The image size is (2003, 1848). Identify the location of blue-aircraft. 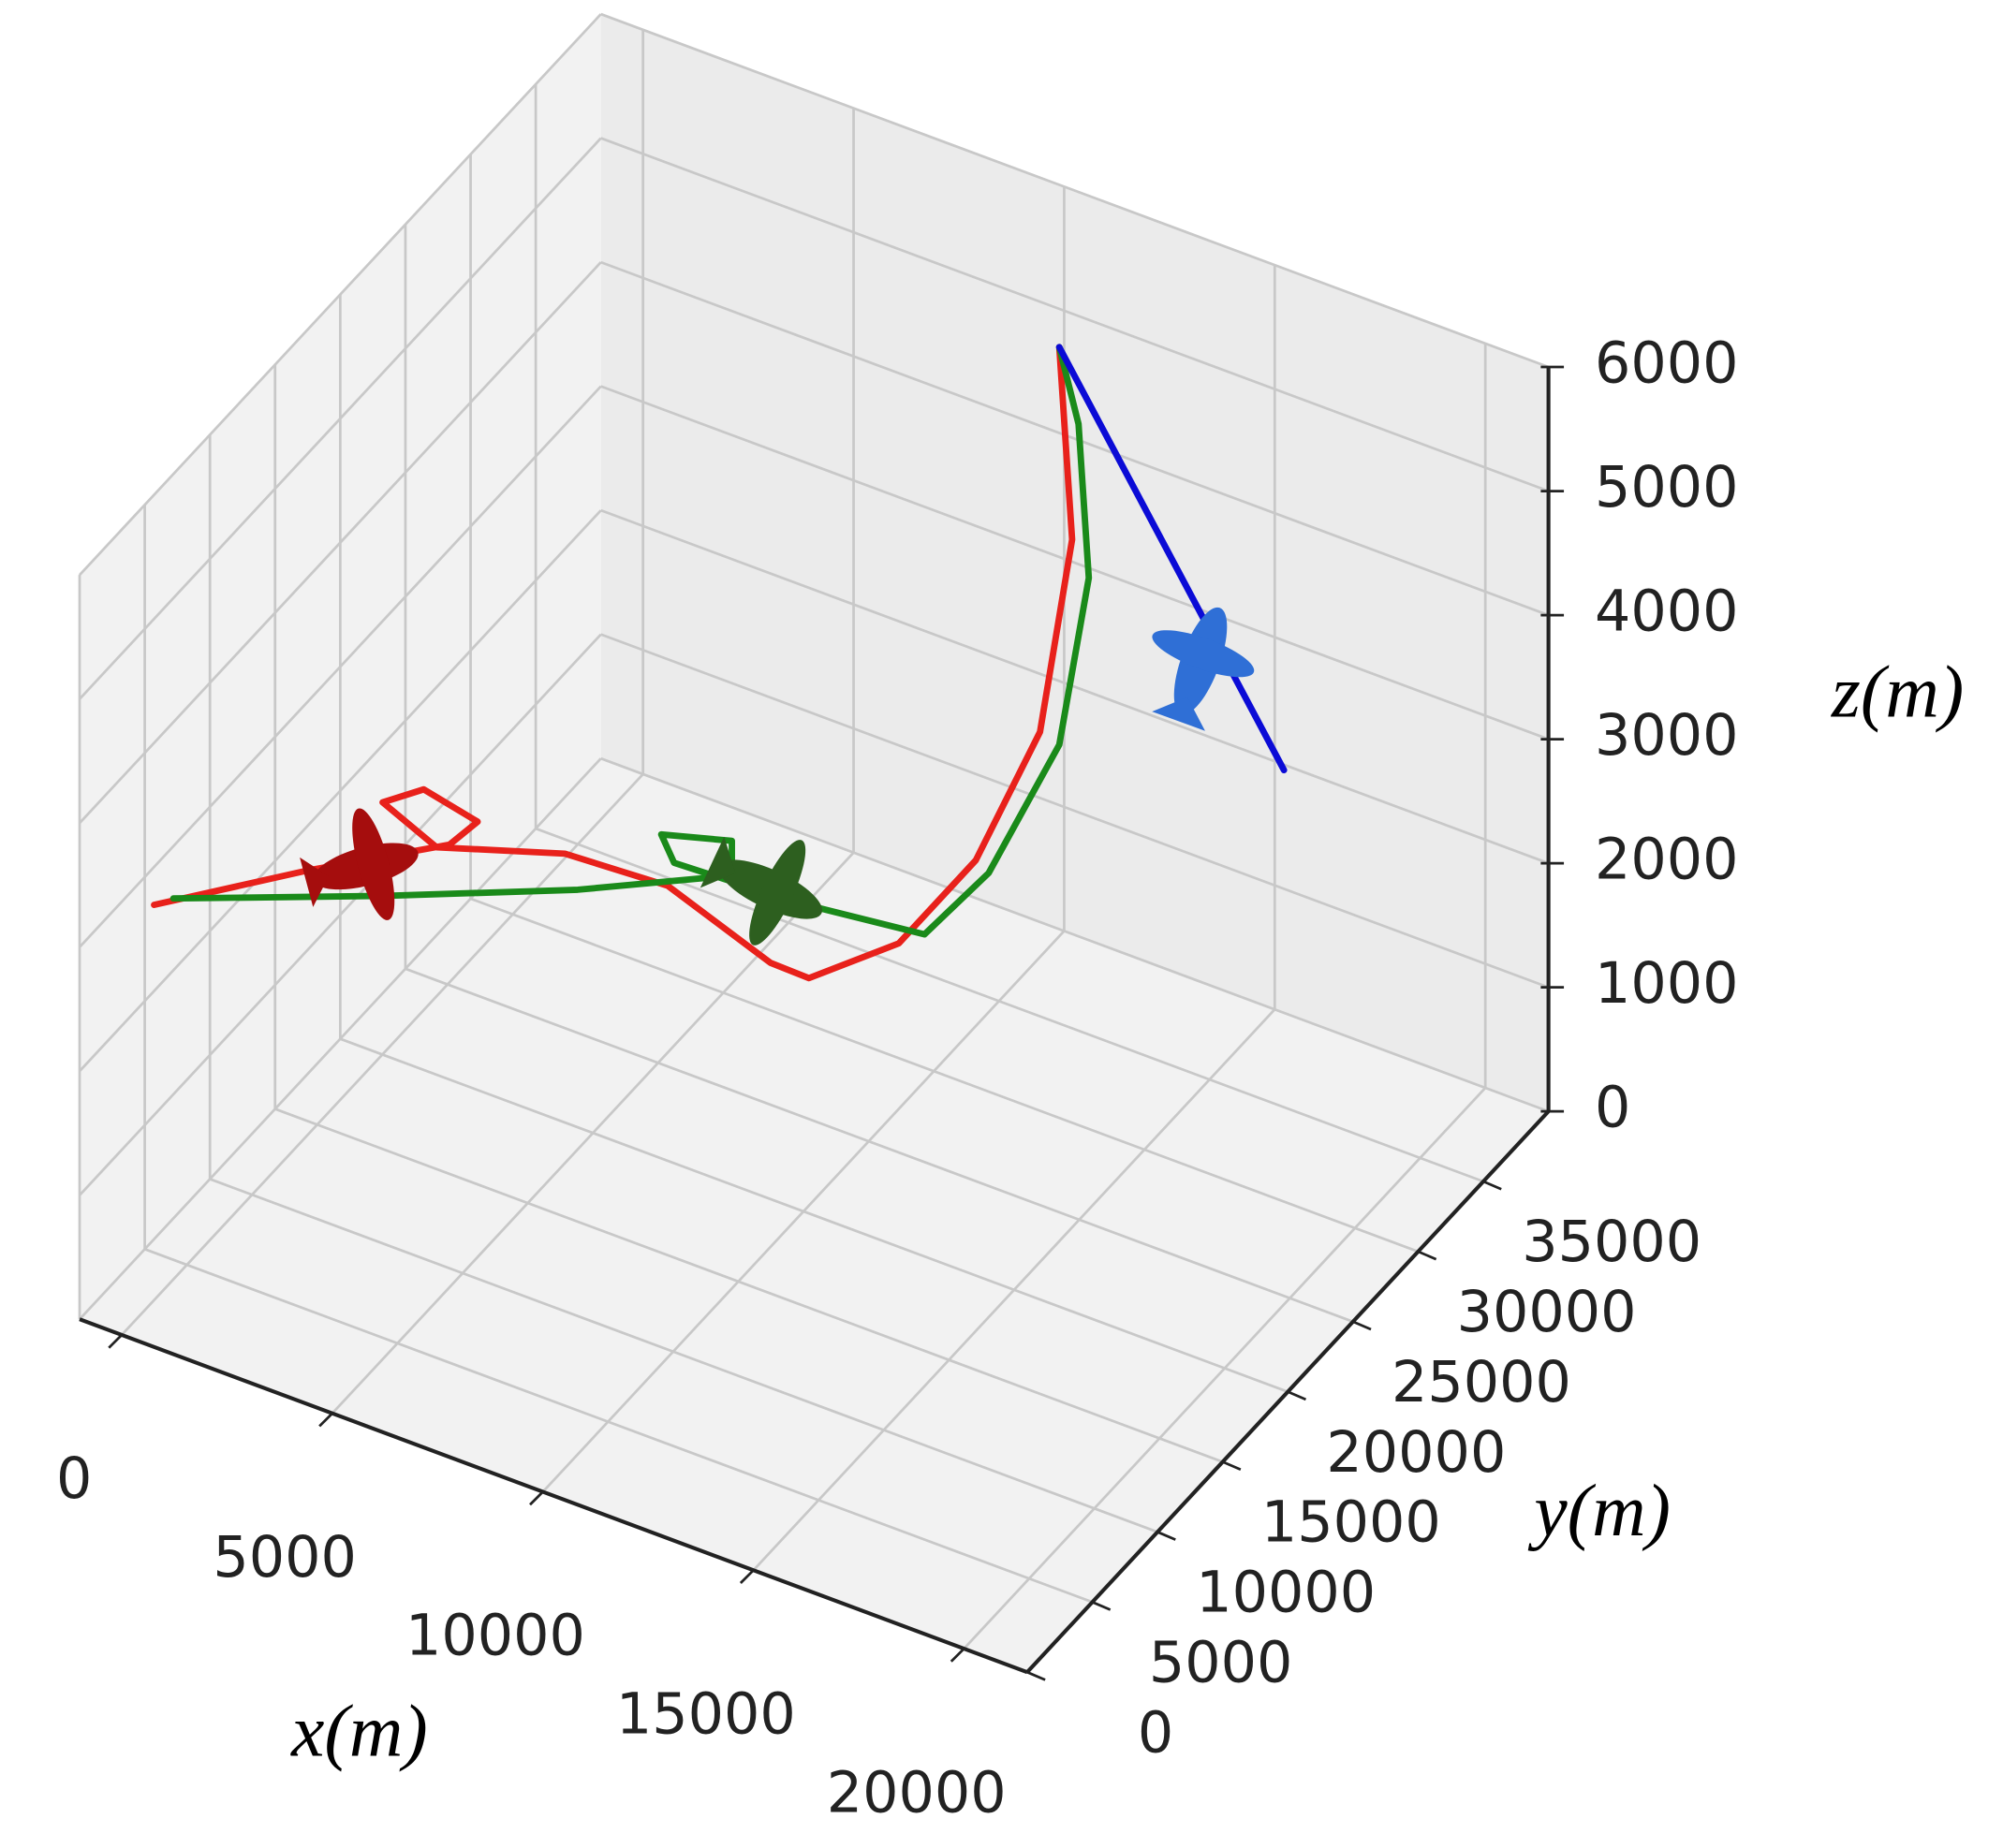
(1203, 669).